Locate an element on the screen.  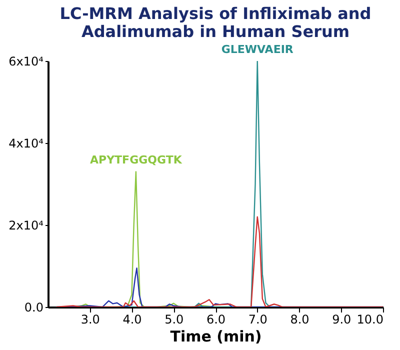
chart-title: LC-MRM Analysis of Infliximab and Adalimumab in Human Serum is located at coordinates (216, 22).